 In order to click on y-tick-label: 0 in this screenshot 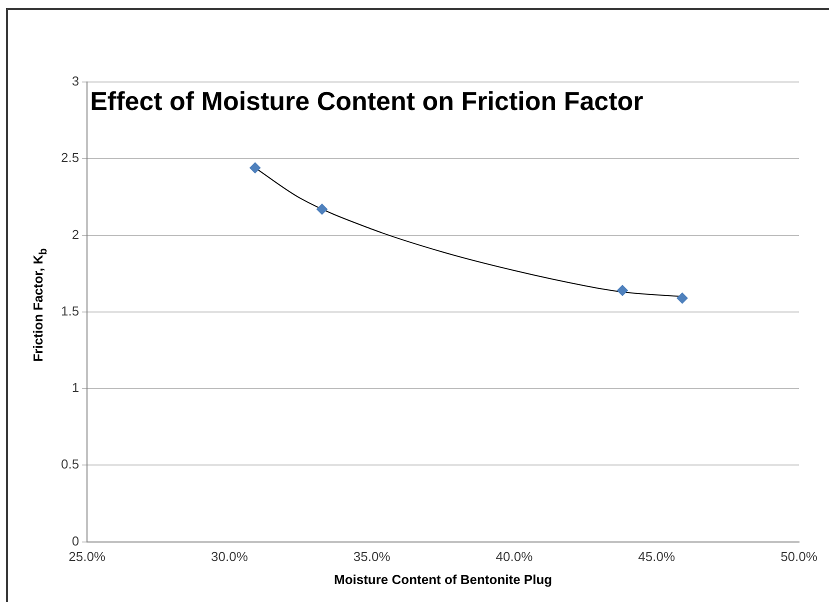, I will do `click(76, 540)`.